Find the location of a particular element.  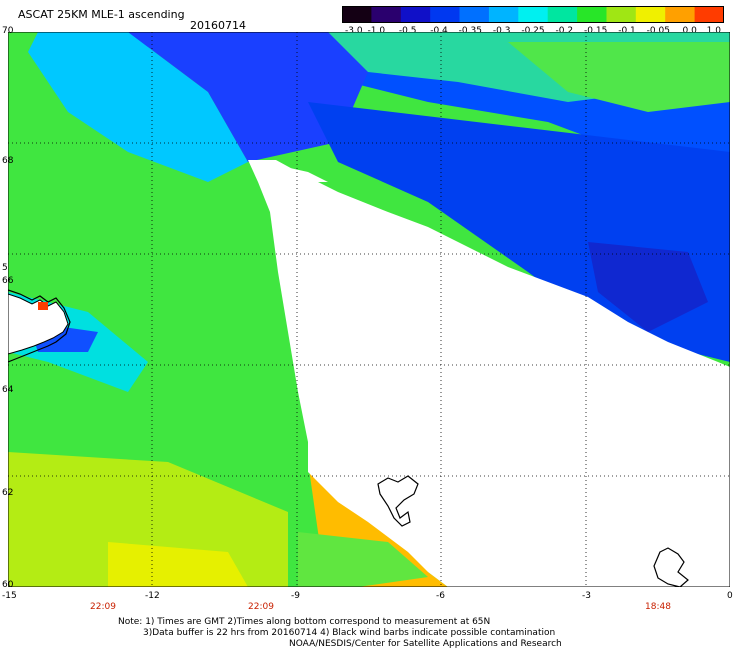

field-south-green is located at coordinates (363, 559).